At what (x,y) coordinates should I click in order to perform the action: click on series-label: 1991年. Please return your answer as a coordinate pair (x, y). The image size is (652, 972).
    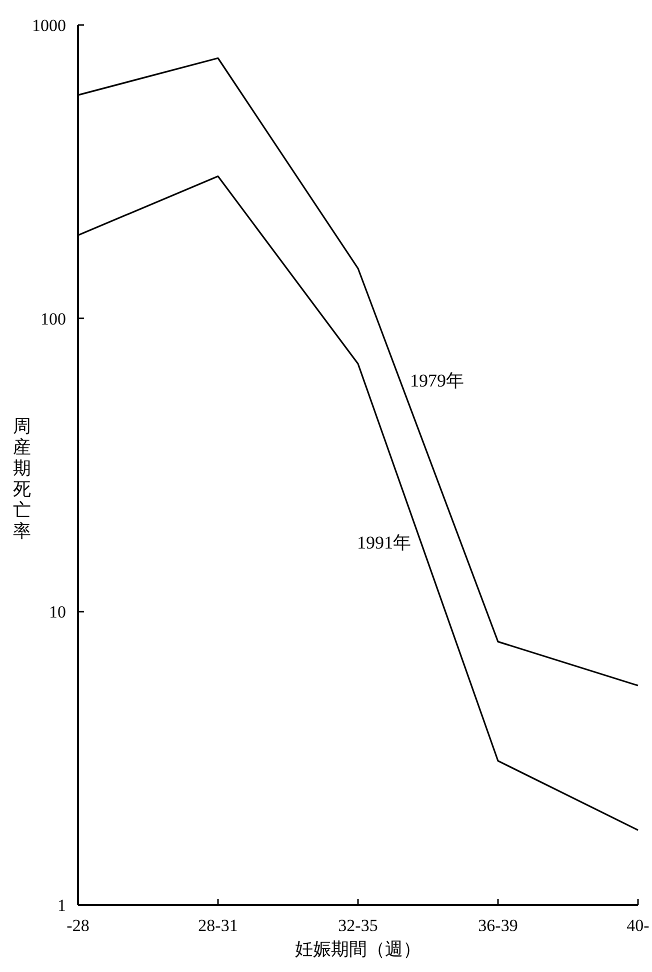
    Looking at the image, I should click on (384, 542).